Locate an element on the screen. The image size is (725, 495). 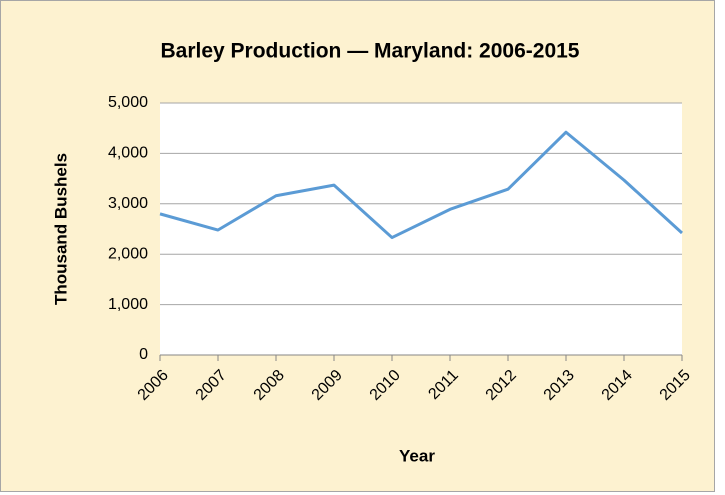
chart-title: Barley Production — Maryland: 2006-2015 is located at coordinates (370, 51).